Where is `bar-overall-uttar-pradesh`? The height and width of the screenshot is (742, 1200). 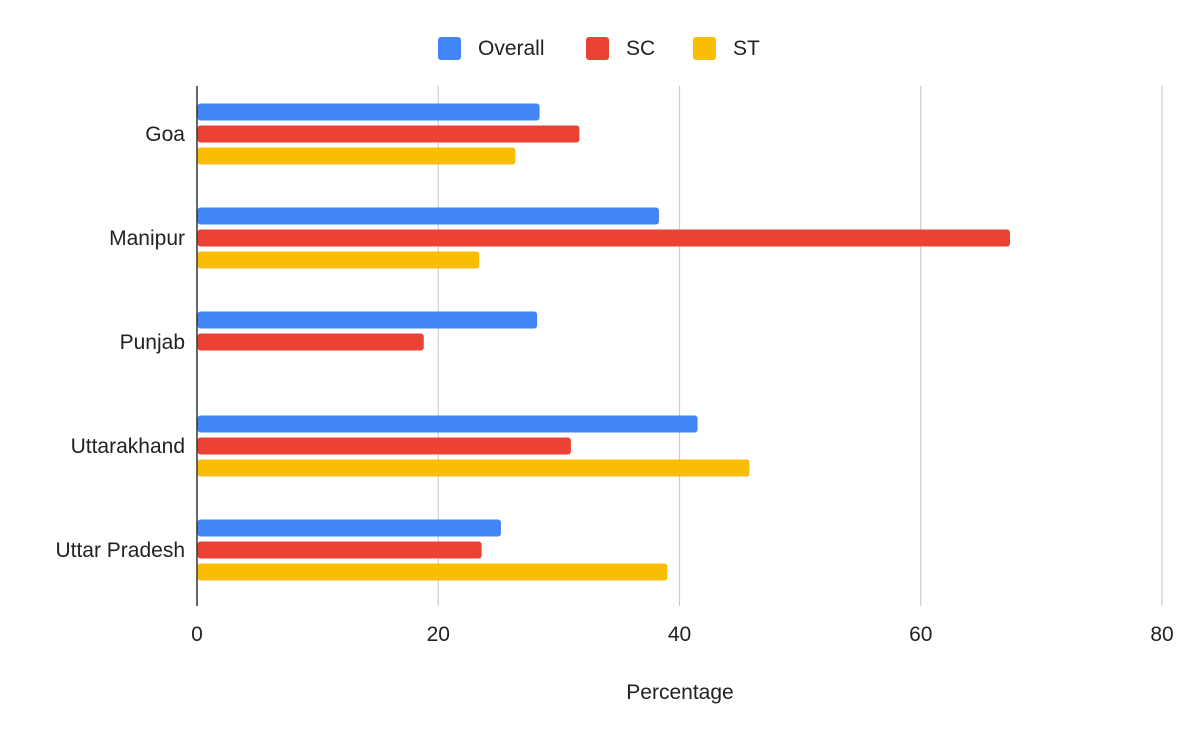
bar-overall-uttar-pradesh is located at coordinates (349, 528).